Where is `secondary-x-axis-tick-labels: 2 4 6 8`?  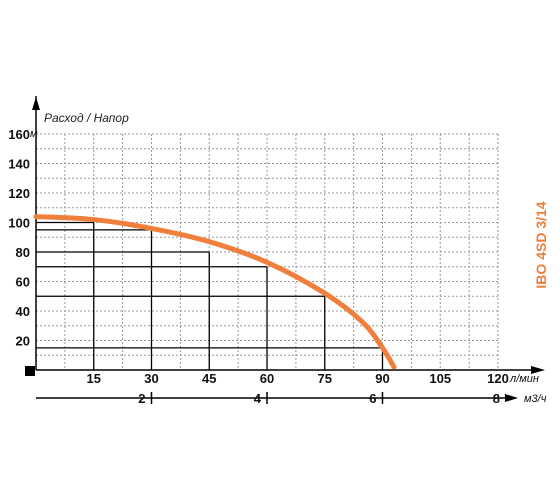 secondary-x-axis-tick-labels: 2 4 6 8 is located at coordinates (319, 398).